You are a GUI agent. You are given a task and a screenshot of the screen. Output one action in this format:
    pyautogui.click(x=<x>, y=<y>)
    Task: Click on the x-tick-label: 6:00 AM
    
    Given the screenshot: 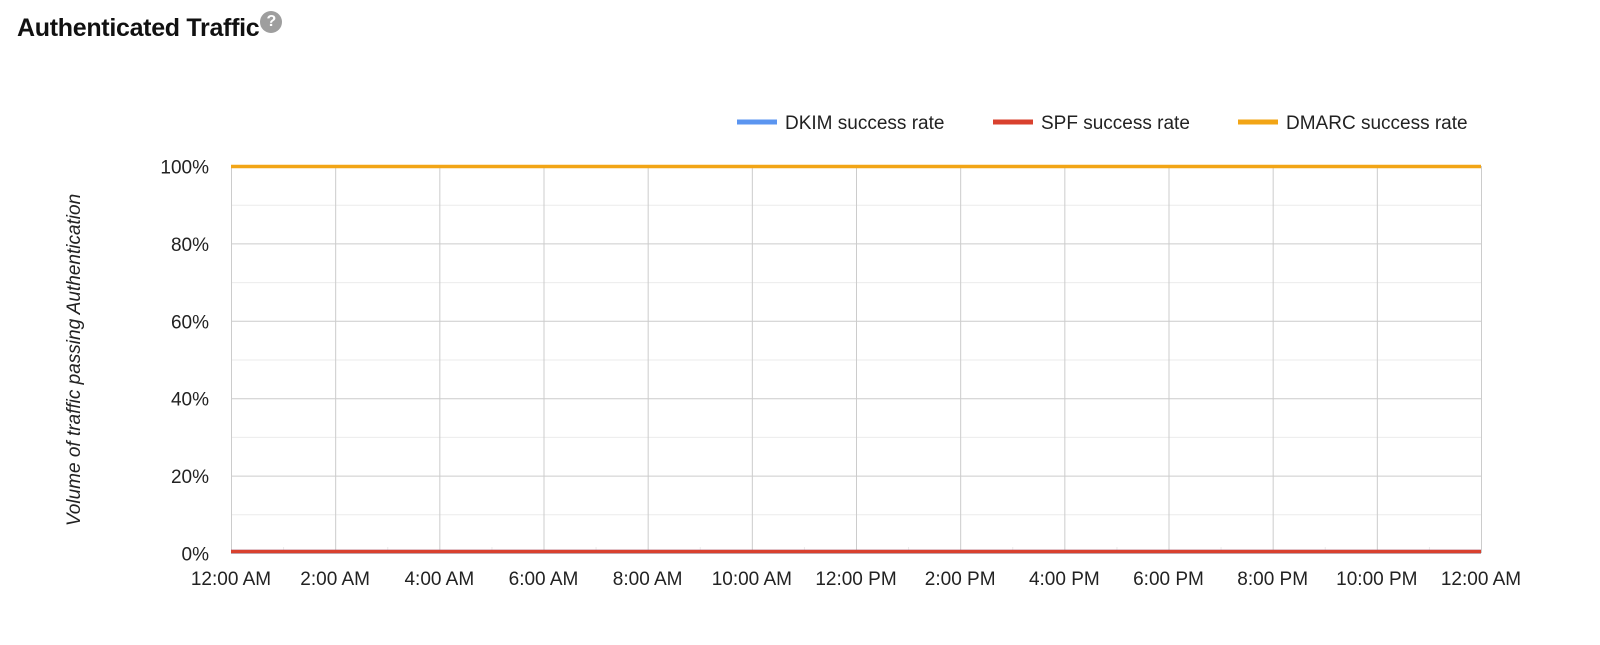 What is the action you would take?
    pyautogui.click(x=544, y=579)
    